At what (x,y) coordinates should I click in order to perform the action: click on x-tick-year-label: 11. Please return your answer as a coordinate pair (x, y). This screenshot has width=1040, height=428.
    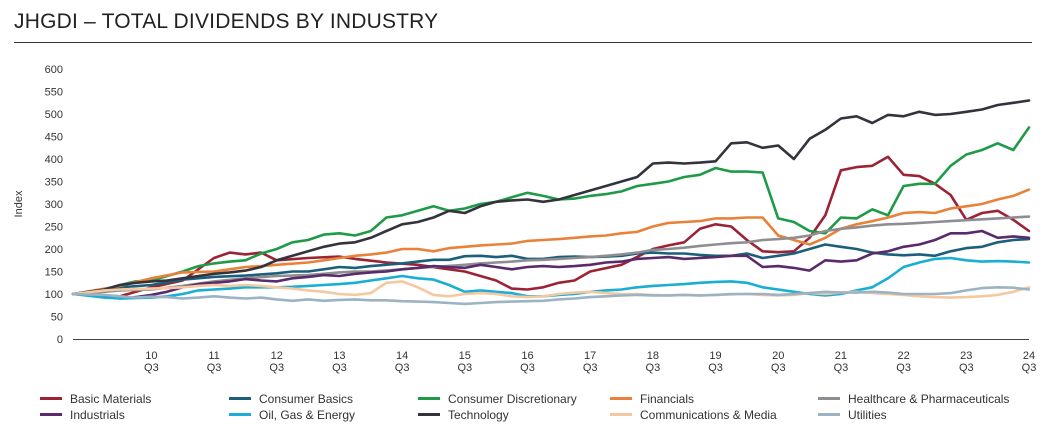
    Looking at the image, I should click on (213, 356).